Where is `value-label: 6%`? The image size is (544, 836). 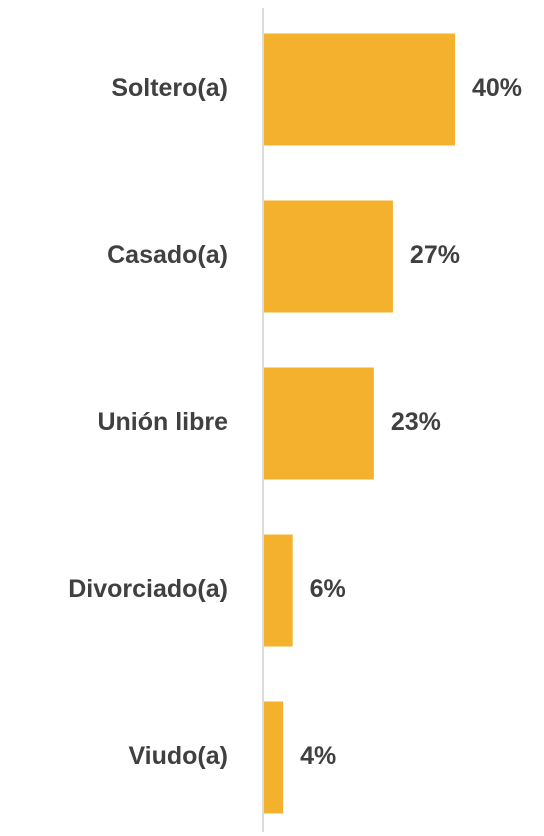 value-label: 6% is located at coordinates (328, 589).